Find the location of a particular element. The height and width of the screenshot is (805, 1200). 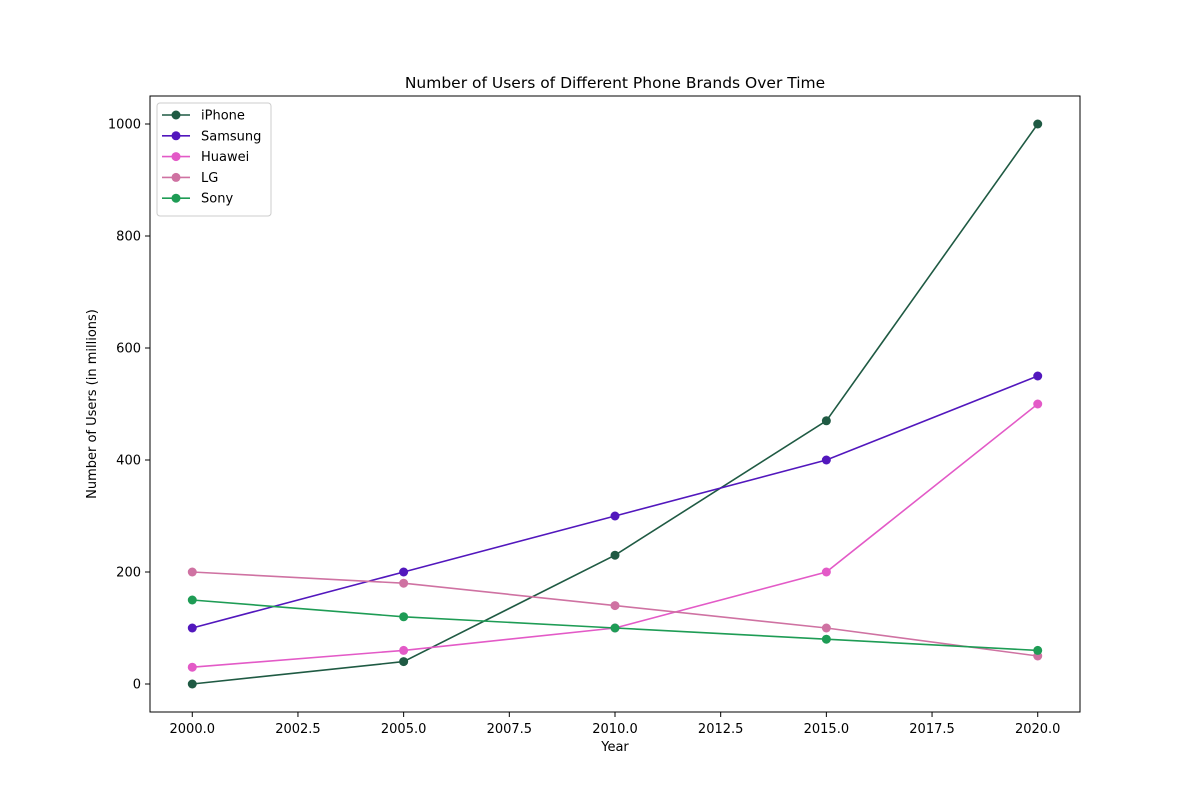

legend-item-iphone: iPhone is located at coordinates (203, 116).